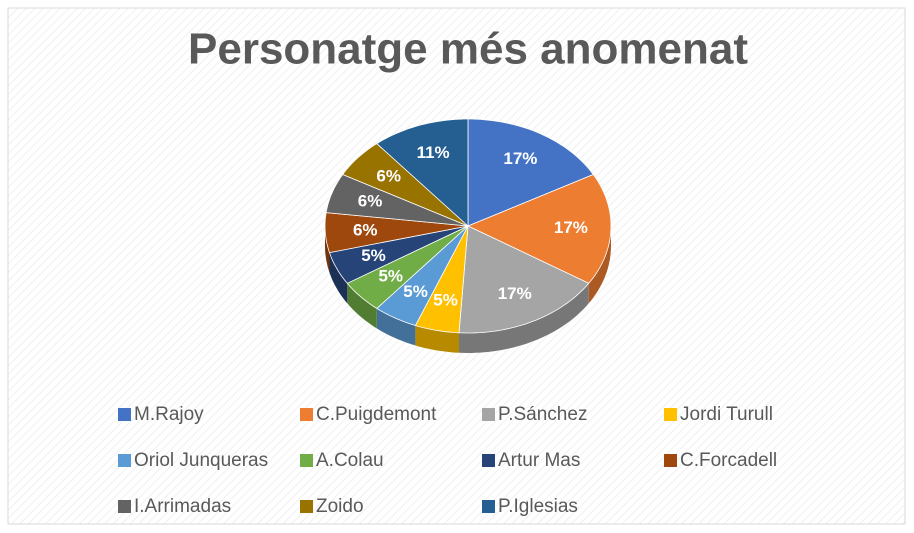 The width and height of the screenshot is (914, 533). Describe the element at coordinates (340, 506) in the screenshot. I see `legend-label: Zoido` at that location.